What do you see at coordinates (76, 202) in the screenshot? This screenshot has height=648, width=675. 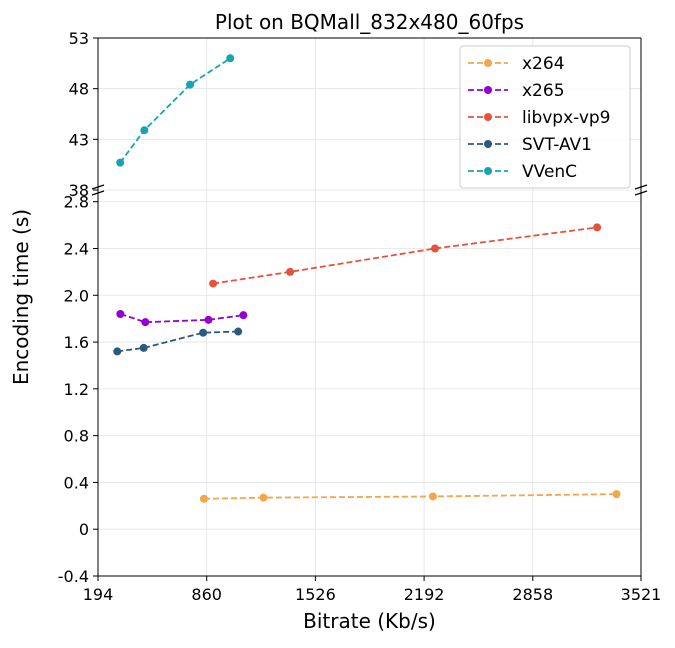 I see `y-tick-label-bottom: 2.8` at bounding box center [76, 202].